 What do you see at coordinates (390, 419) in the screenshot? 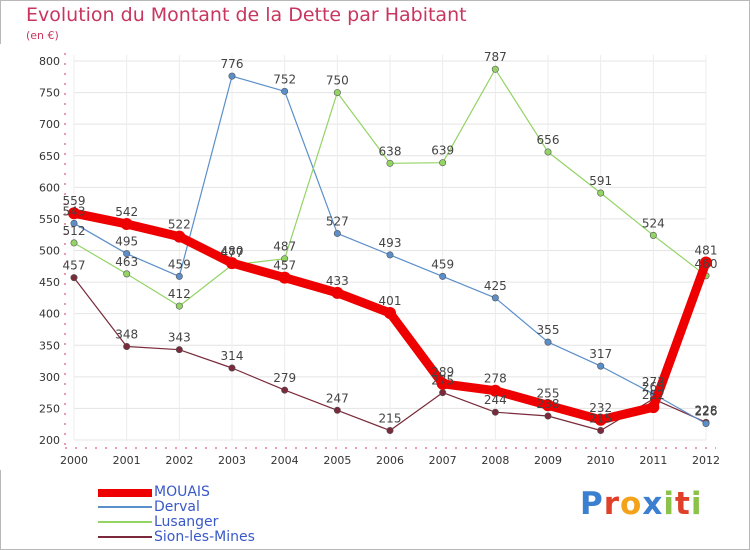
I see `data-label-sion-les-mines: 215` at bounding box center [390, 419].